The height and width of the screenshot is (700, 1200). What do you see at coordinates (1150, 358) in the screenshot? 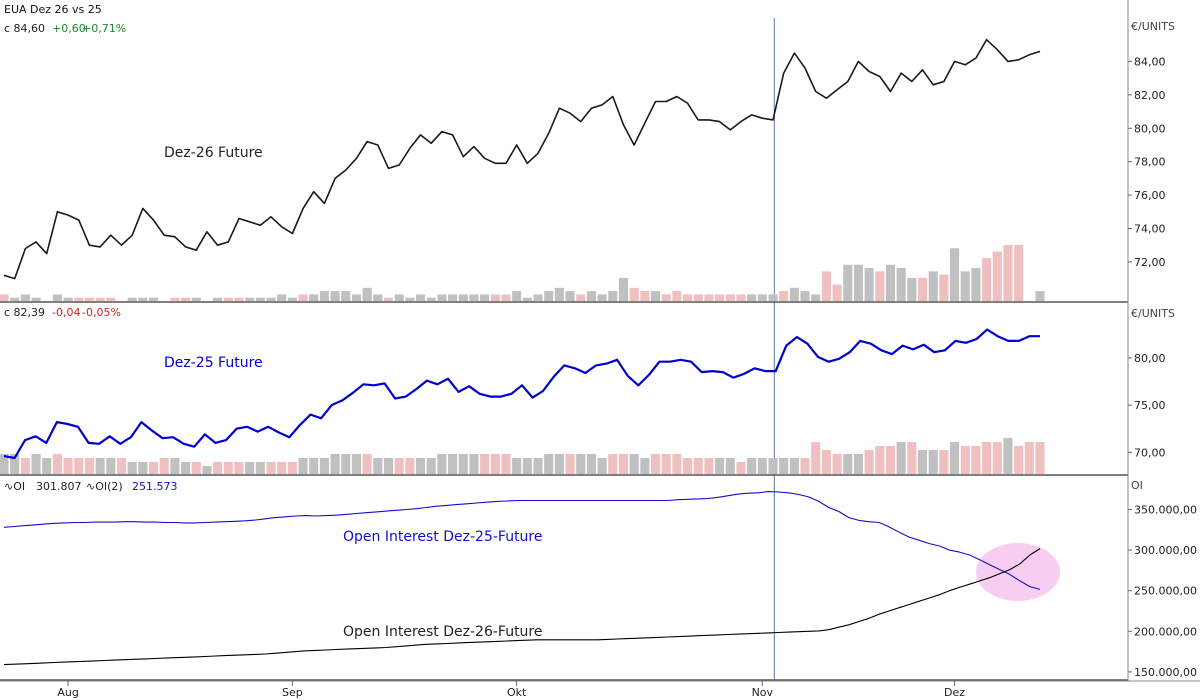
I see `y-tick-label: 80,00` at bounding box center [1150, 358].